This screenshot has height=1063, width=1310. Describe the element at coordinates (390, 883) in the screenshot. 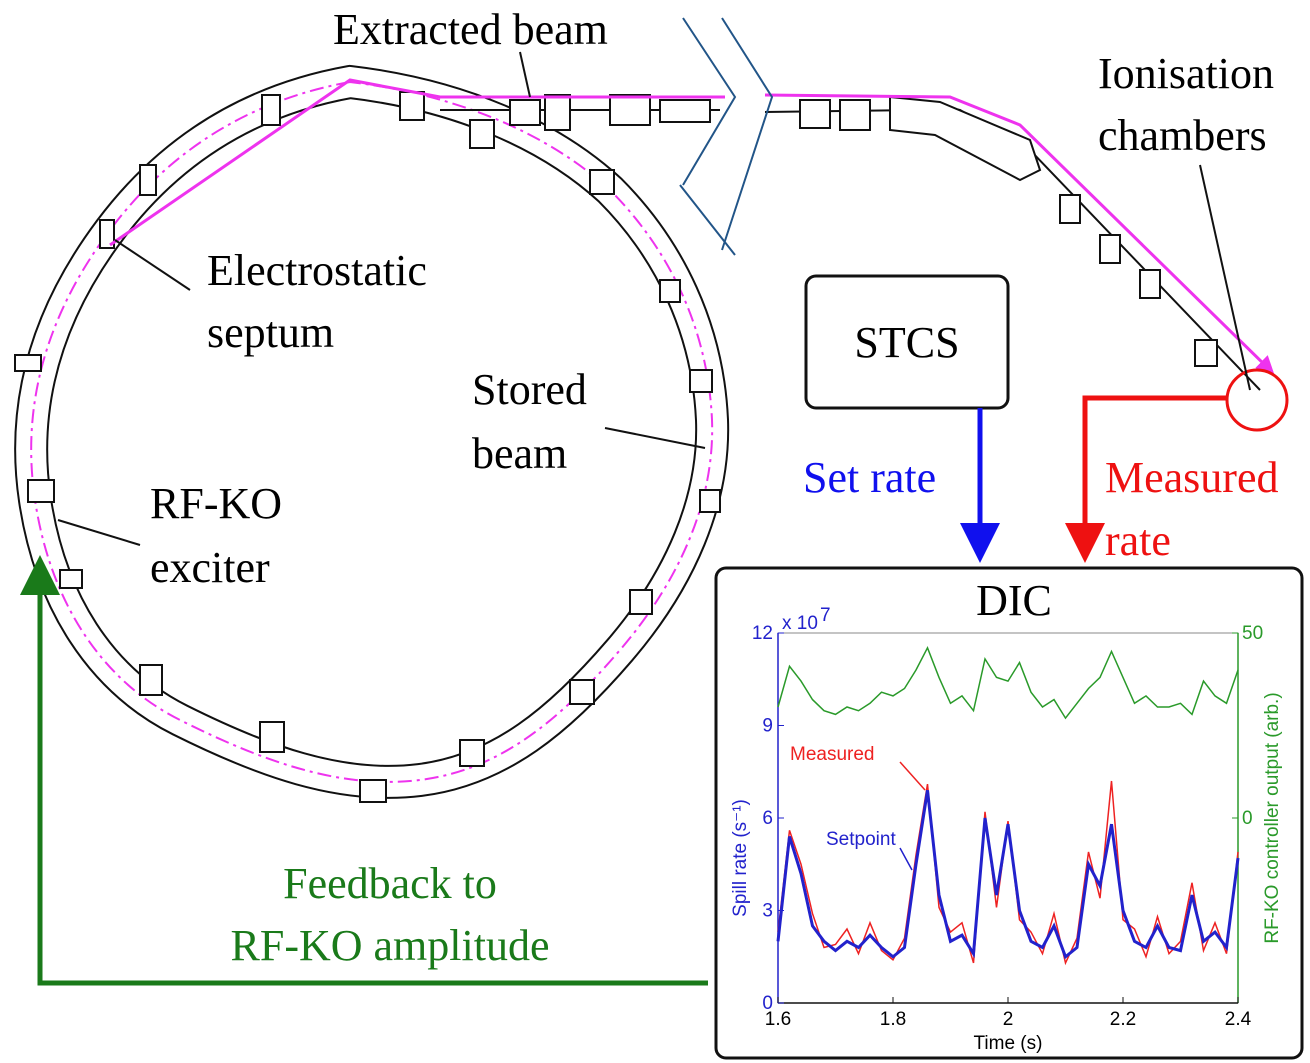

I see `label: Feedback to` at that location.